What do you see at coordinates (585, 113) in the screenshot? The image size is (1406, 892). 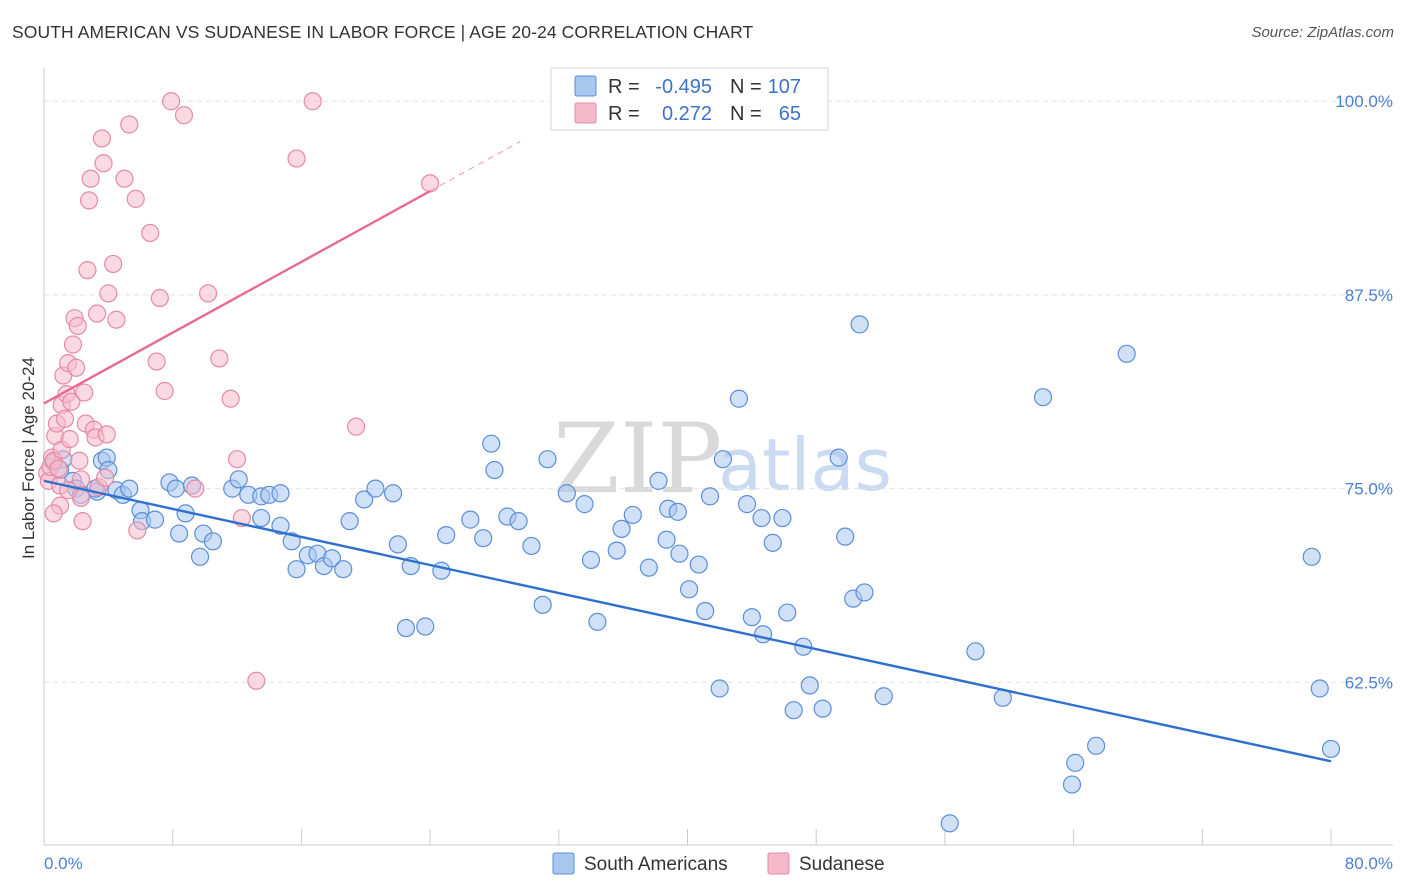 I see `legend-swatch-sudanese` at bounding box center [585, 113].